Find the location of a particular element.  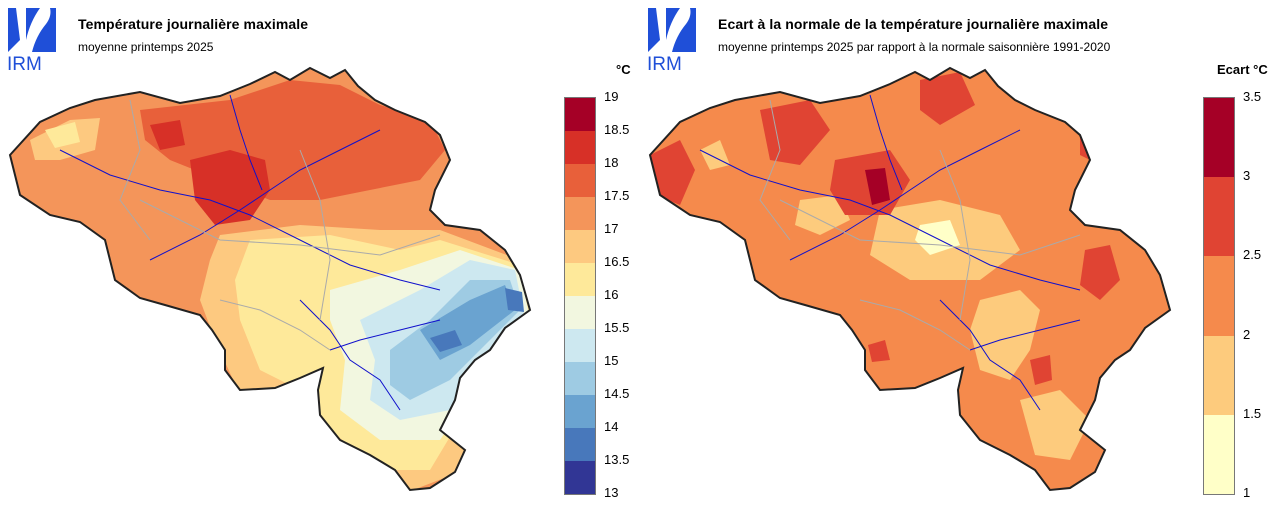

legend-tick-label: 15 is located at coordinates (611, 360).